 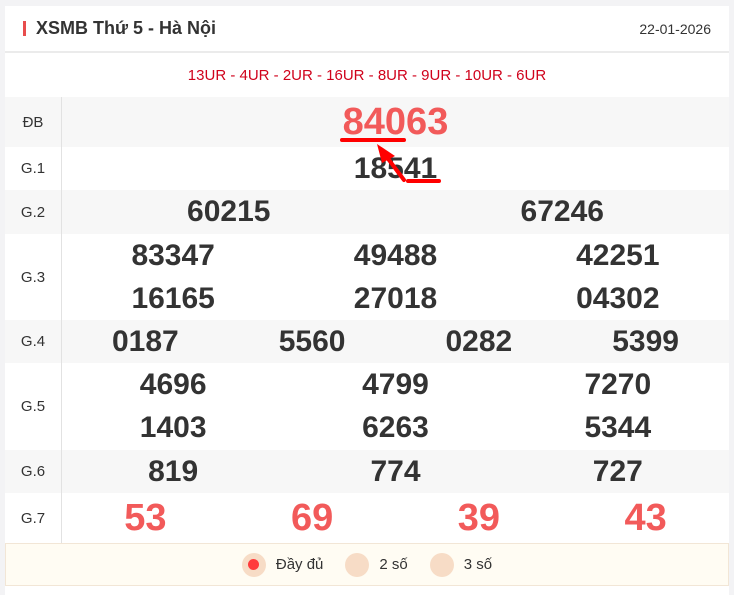 I want to click on filter-2-digits: 2 số, so click(x=376, y=564).